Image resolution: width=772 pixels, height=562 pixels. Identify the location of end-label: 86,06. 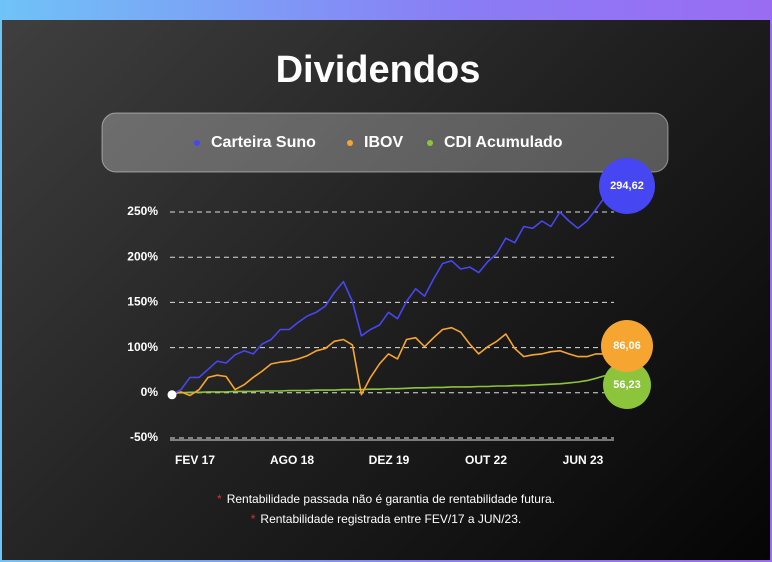
(627, 346).